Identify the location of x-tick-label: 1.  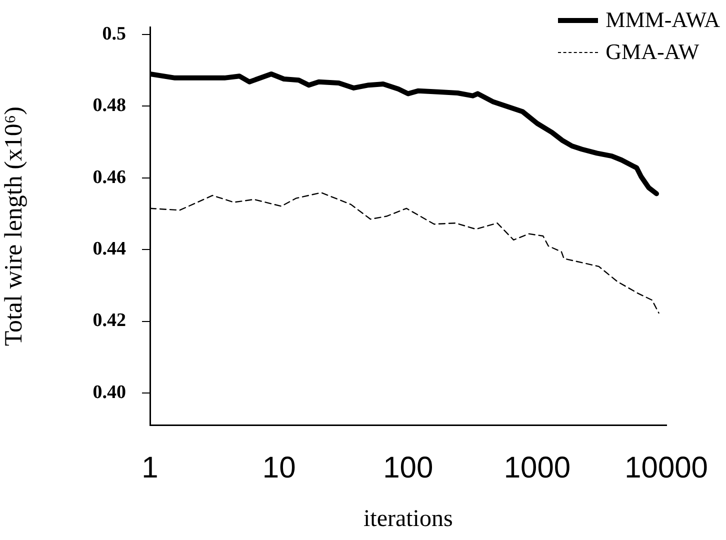
(150, 467).